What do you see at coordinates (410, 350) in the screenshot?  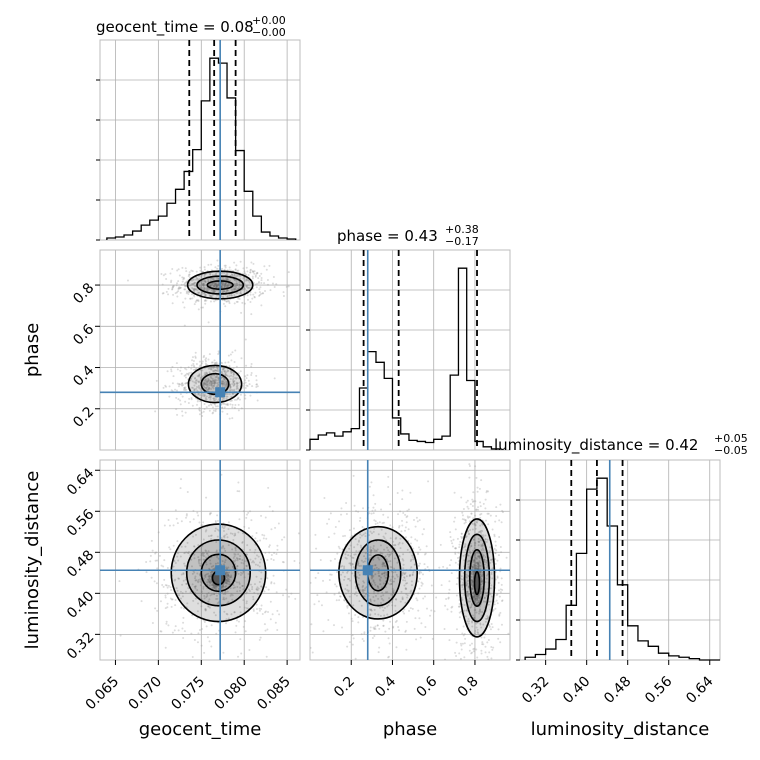 I see `hist-phase-frame` at bounding box center [410, 350].